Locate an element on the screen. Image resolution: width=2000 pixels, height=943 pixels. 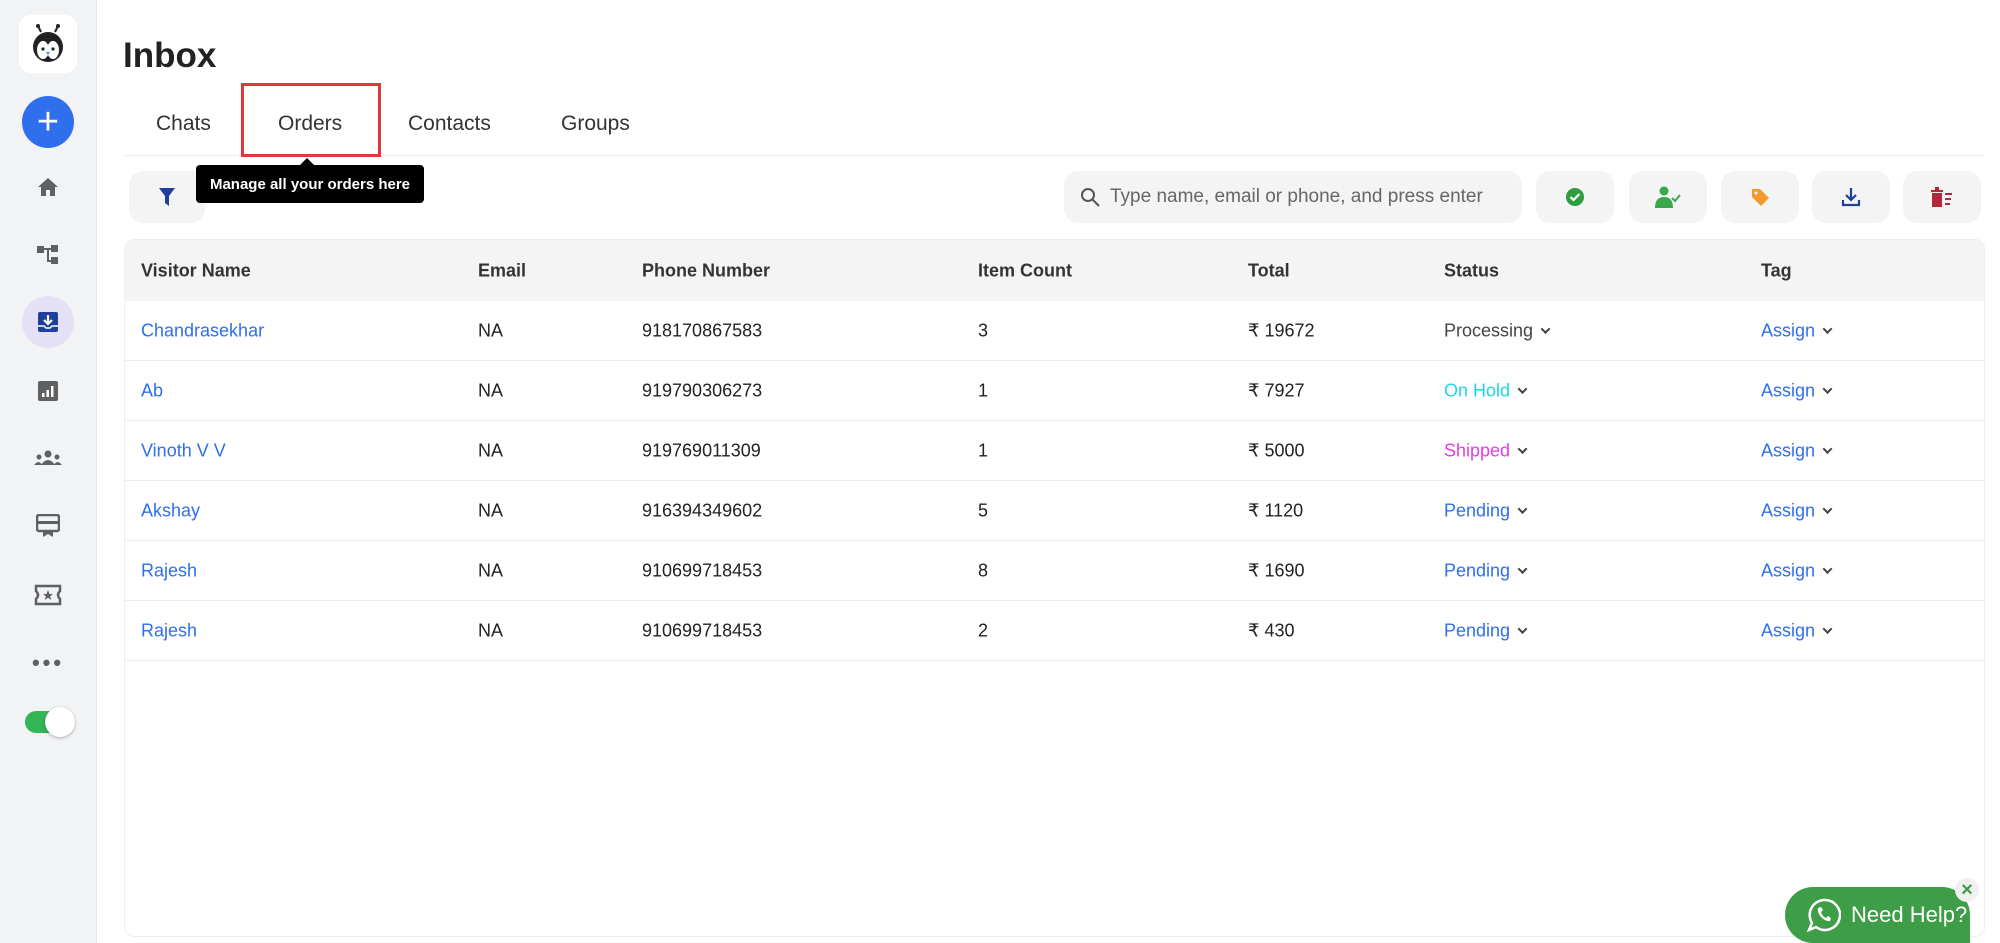
user-check-icon is located at coordinates (1668, 197).